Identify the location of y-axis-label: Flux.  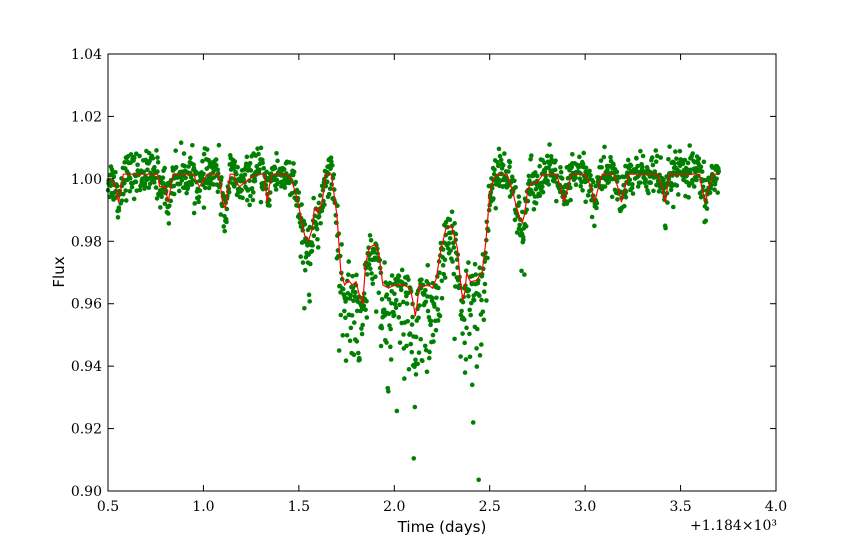
(59, 271).